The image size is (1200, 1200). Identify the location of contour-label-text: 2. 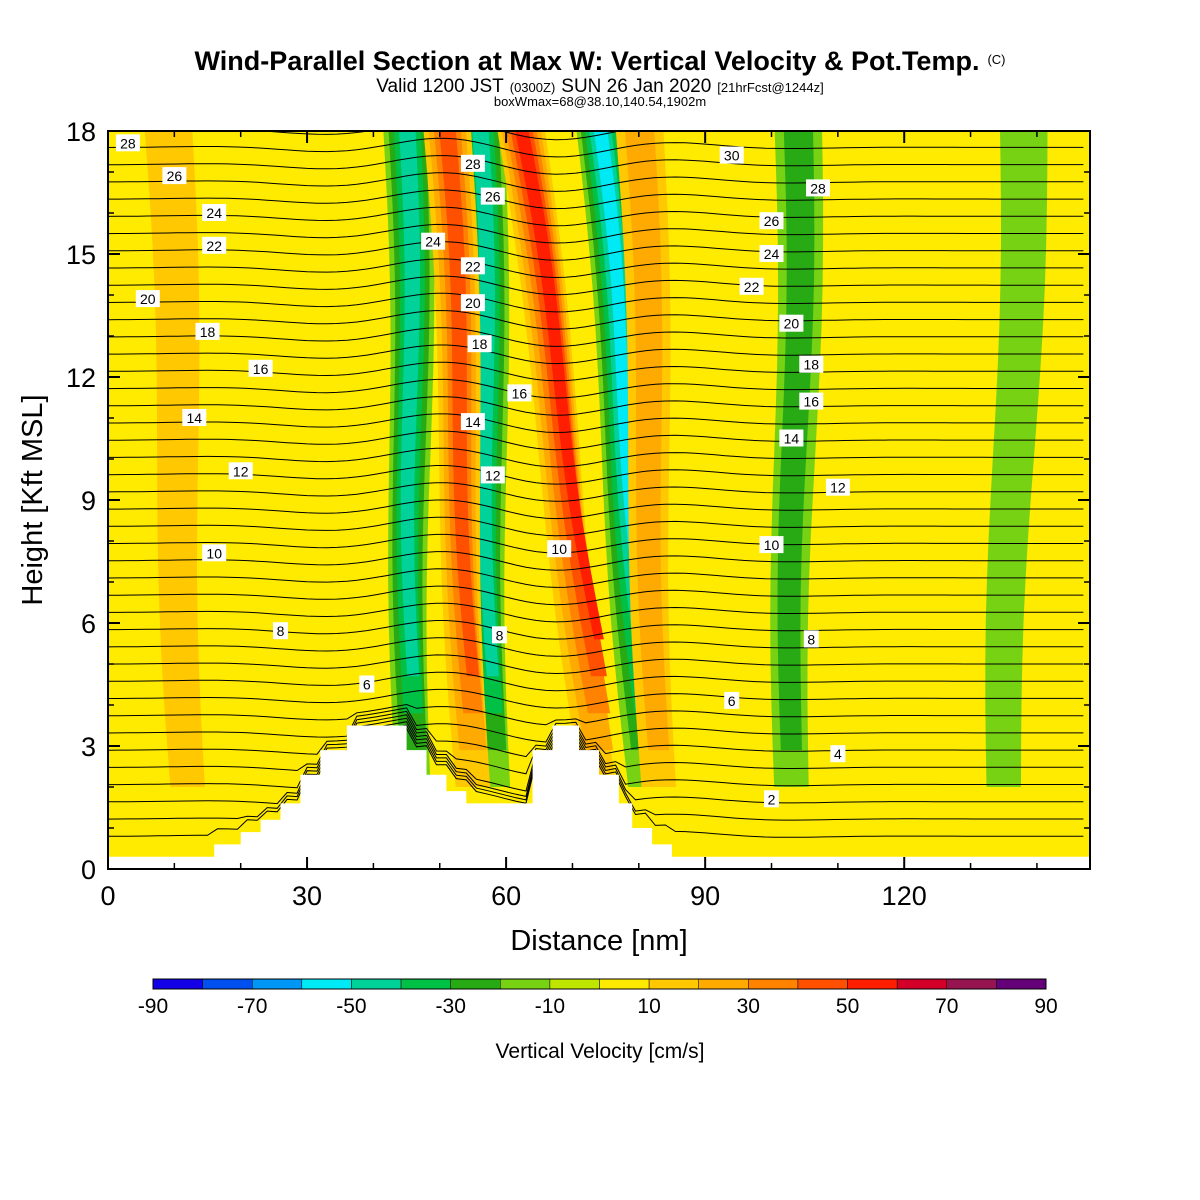
(772, 799).